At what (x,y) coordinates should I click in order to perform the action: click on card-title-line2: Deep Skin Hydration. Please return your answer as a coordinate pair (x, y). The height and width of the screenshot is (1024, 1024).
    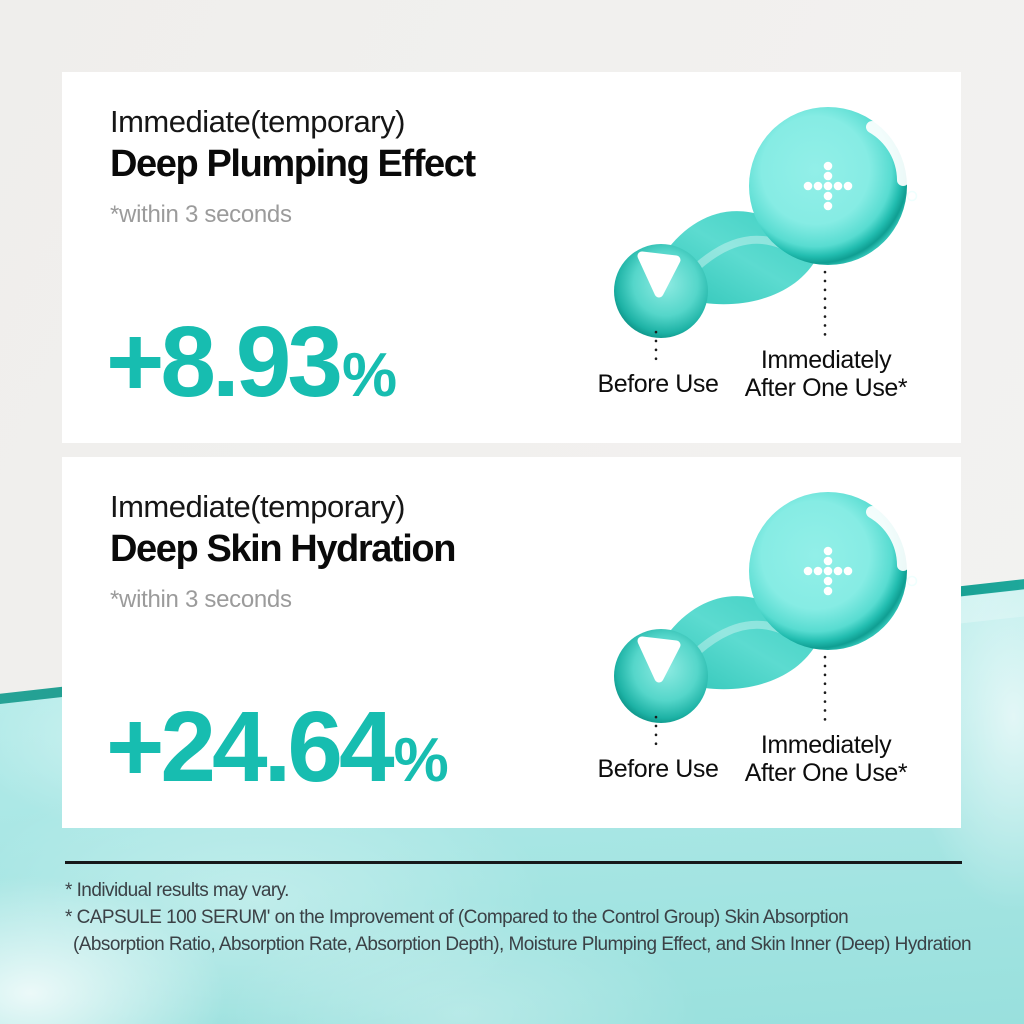
    Looking at the image, I should click on (283, 549).